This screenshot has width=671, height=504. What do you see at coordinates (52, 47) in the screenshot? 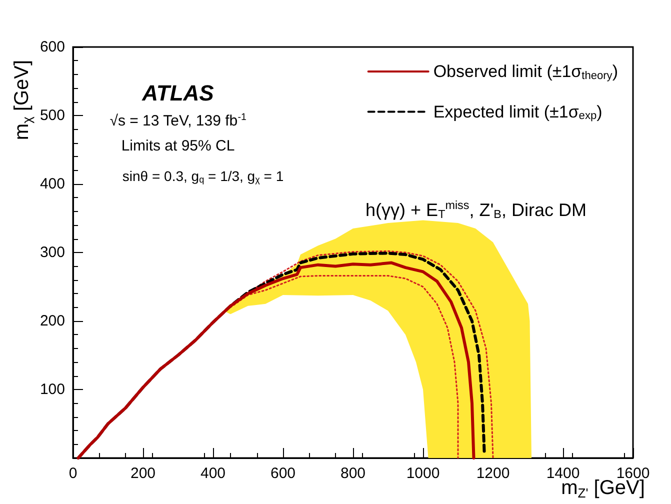
I see `y-tick-label: 600` at bounding box center [52, 47].